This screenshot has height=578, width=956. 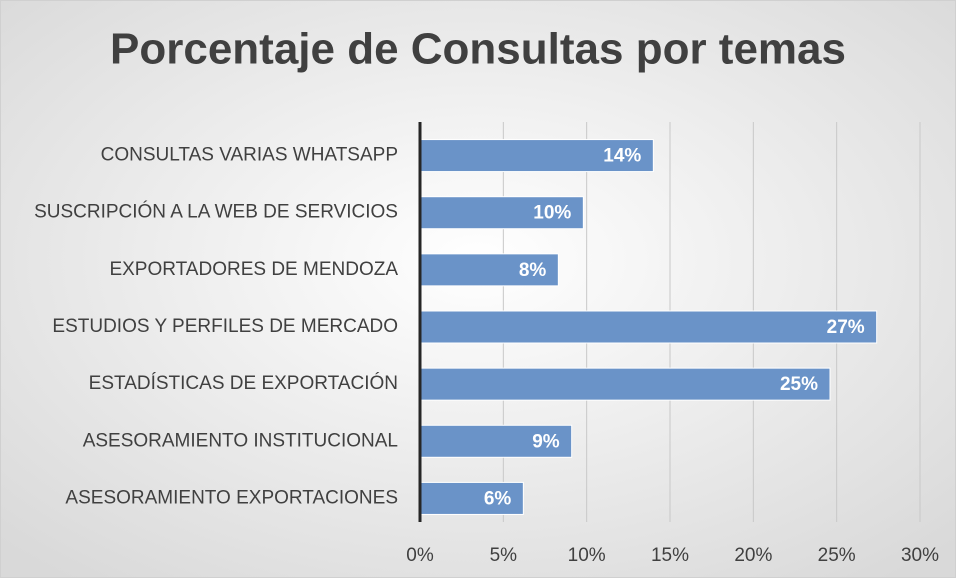 I want to click on chart-title: Porcentaje de Consultas por temas, so click(x=478, y=49).